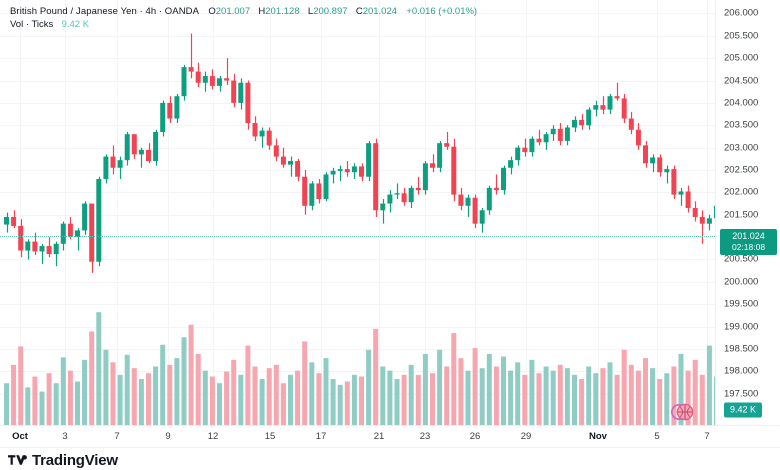  What do you see at coordinates (682, 412) in the screenshot?
I see `watermark-icon` at bounding box center [682, 412].